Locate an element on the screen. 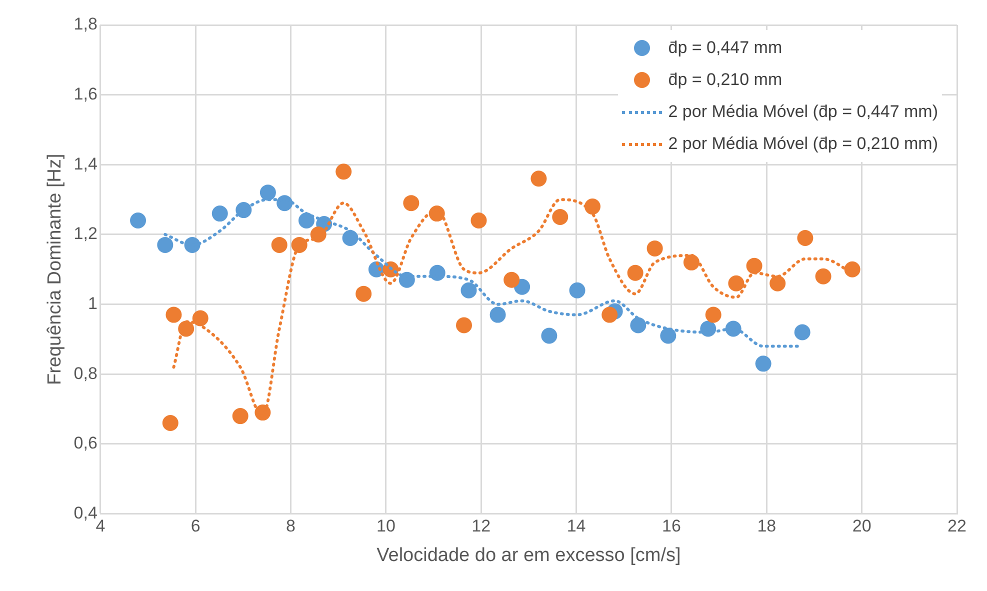  y-tick-label: 1,2 is located at coordinates (86, 234).